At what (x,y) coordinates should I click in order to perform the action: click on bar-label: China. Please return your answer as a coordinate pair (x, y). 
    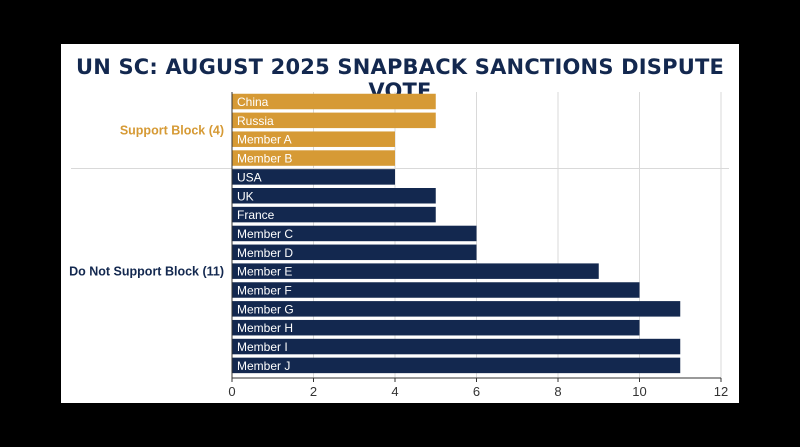
    Looking at the image, I should click on (253, 102).